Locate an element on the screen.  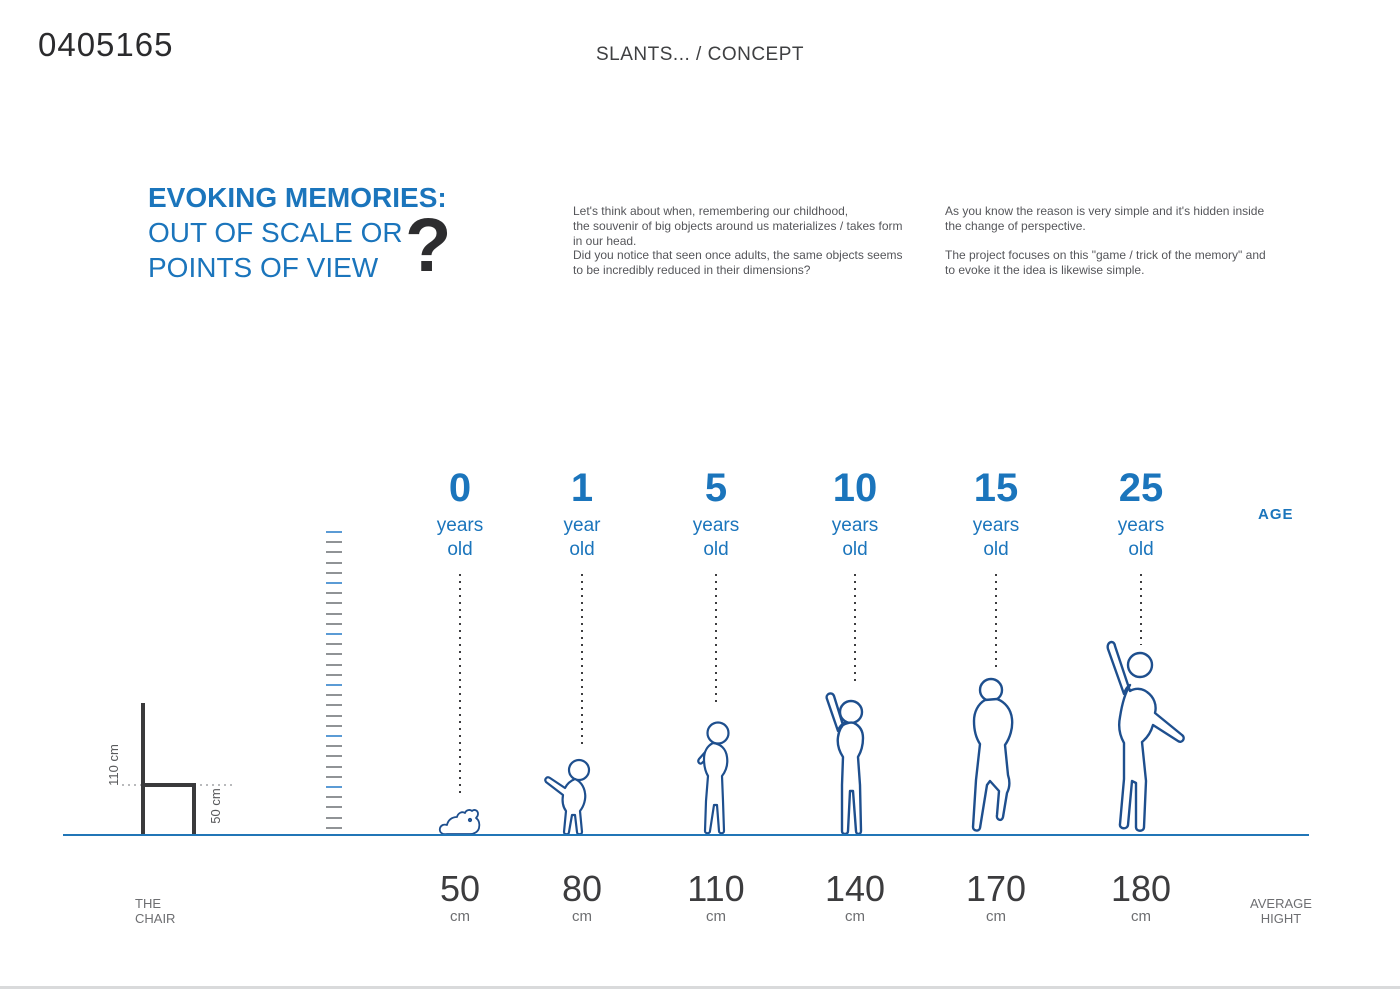
height-value: 50 is located at coordinates (460, 888).